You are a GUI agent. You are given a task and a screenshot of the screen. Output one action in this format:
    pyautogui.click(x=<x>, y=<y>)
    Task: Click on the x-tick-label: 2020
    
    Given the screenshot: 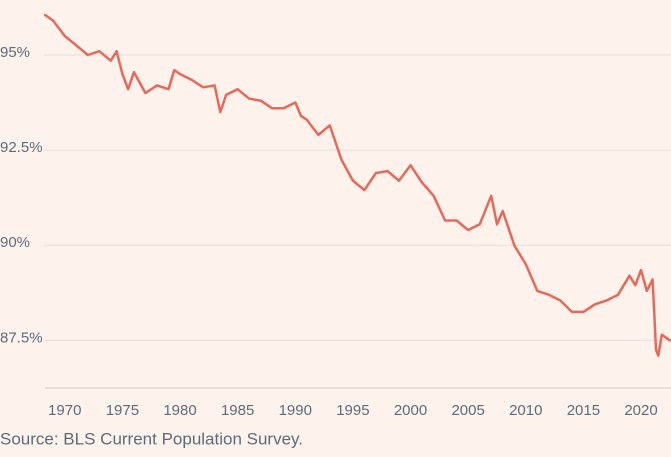 What is the action you would take?
    pyautogui.click(x=640, y=410)
    